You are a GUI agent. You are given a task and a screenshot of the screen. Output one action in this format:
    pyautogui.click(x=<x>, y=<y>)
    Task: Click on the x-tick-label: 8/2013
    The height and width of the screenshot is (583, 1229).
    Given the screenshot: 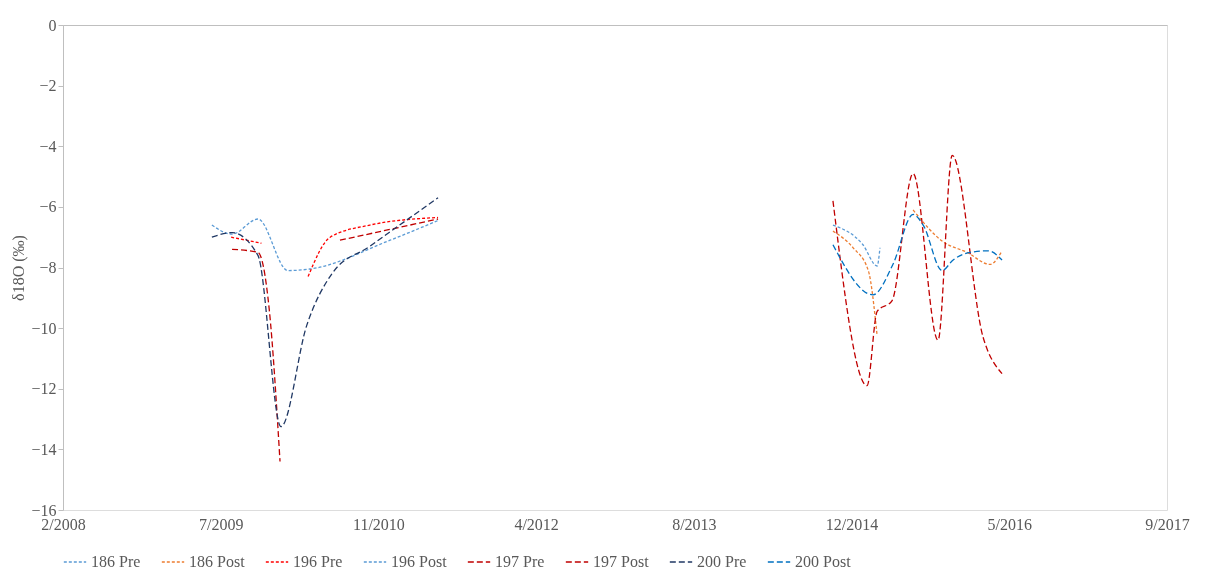 What is the action you would take?
    pyautogui.click(x=694, y=524)
    